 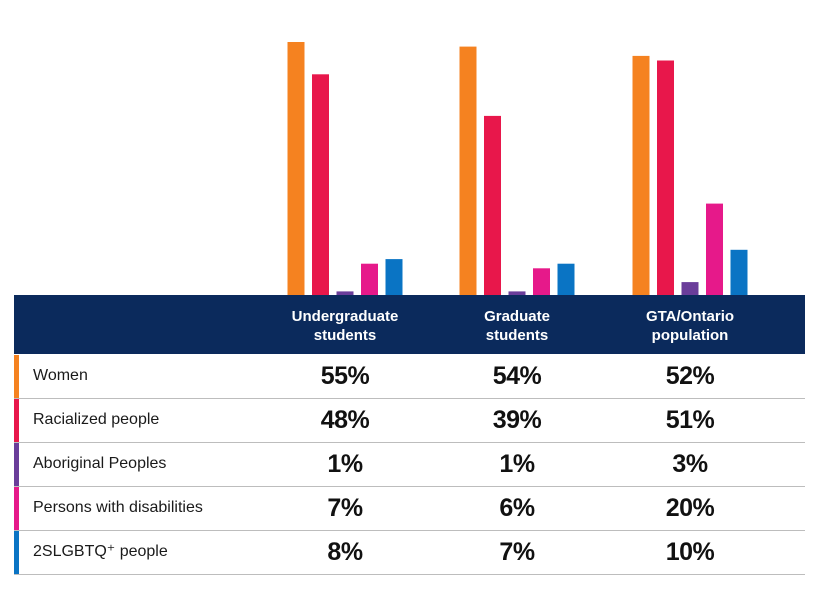 I want to click on row-label: 2SLGBTQ⁺ people, so click(x=100, y=551).